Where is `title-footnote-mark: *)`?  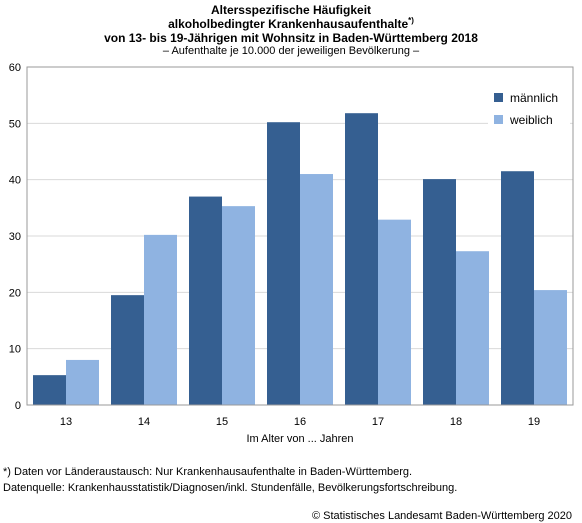
title-footnote-mark: *) is located at coordinates (411, 20).